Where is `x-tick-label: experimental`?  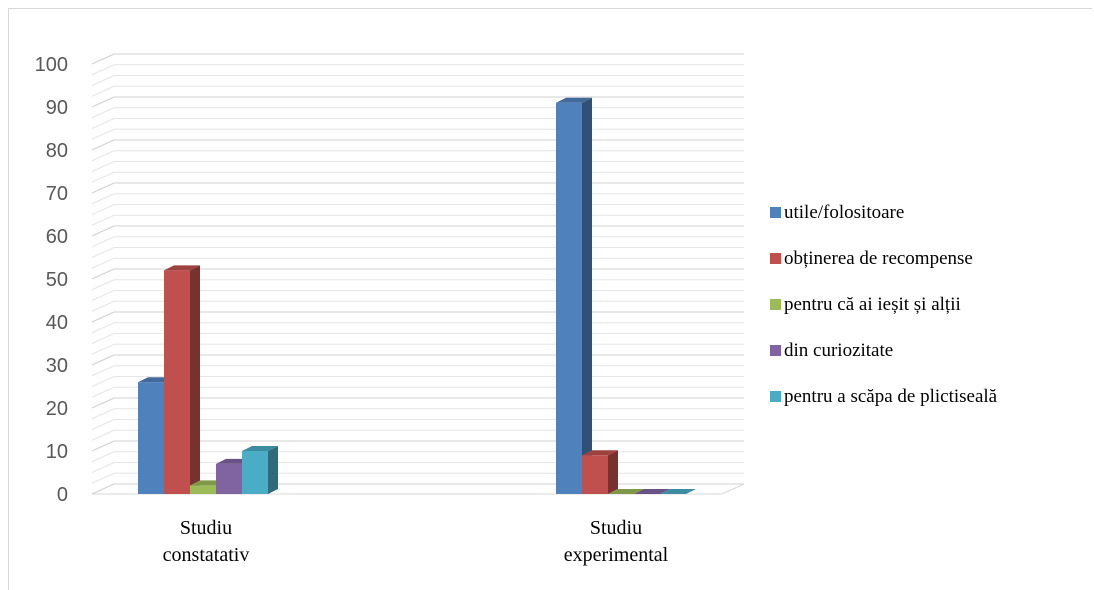
x-tick-label: experimental is located at coordinates (616, 555).